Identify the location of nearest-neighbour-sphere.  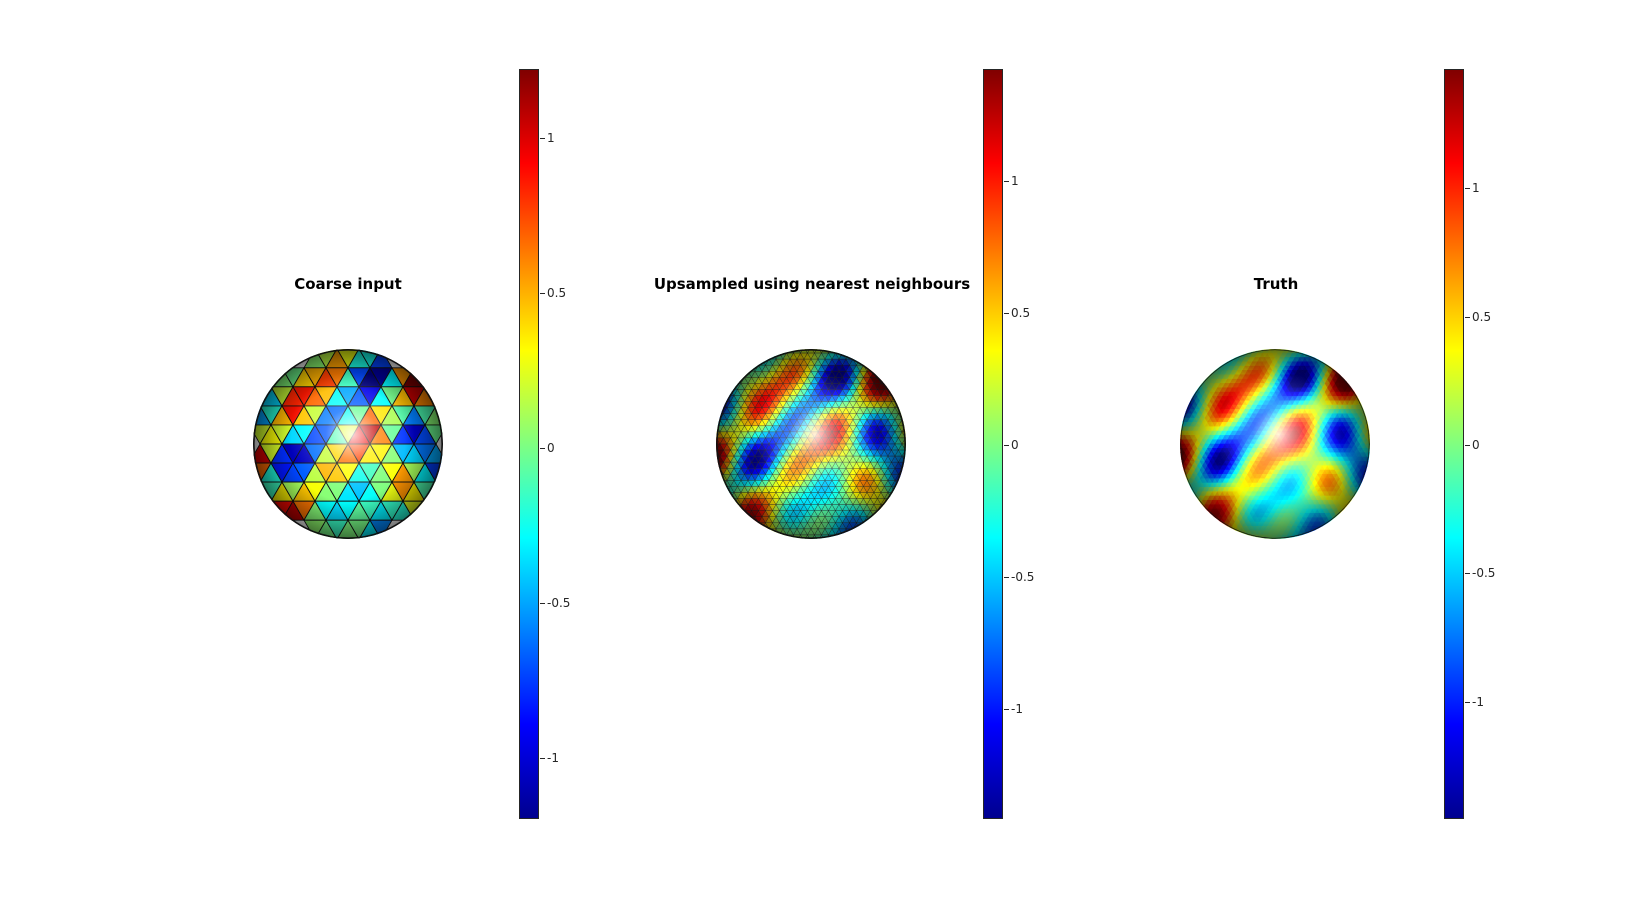
(811, 444).